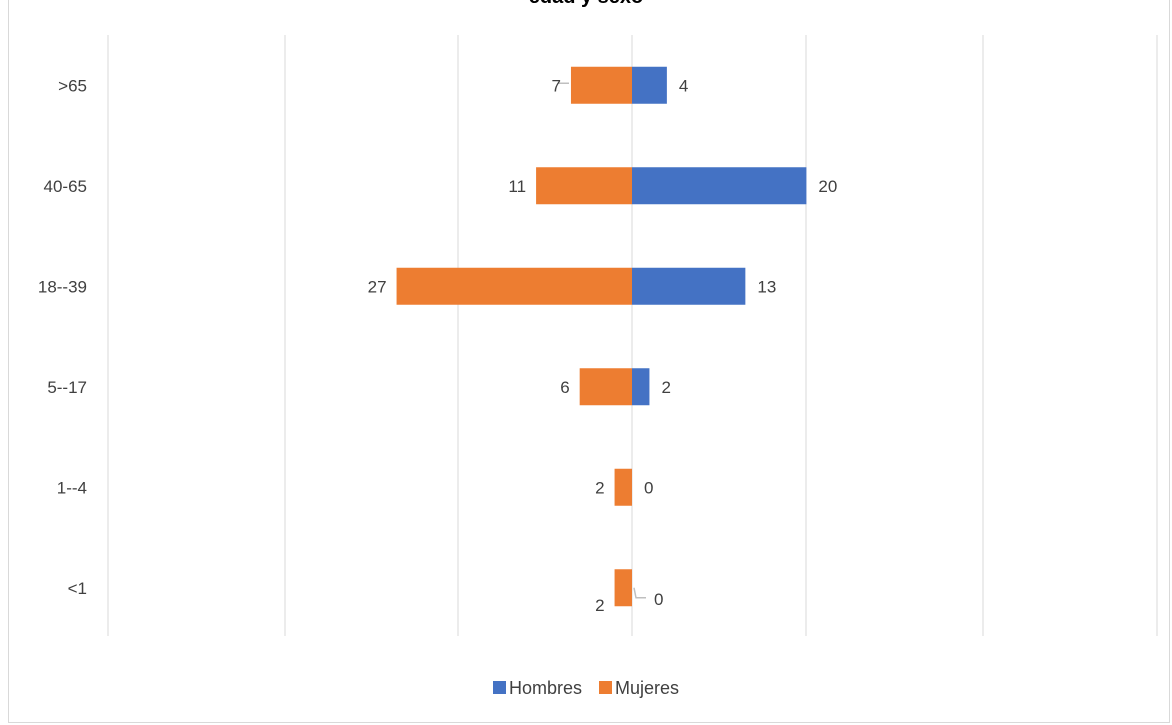 The height and width of the screenshot is (725, 1172). Describe the element at coordinates (605, 687) in the screenshot. I see `legend-swatch-mujeres` at that location.